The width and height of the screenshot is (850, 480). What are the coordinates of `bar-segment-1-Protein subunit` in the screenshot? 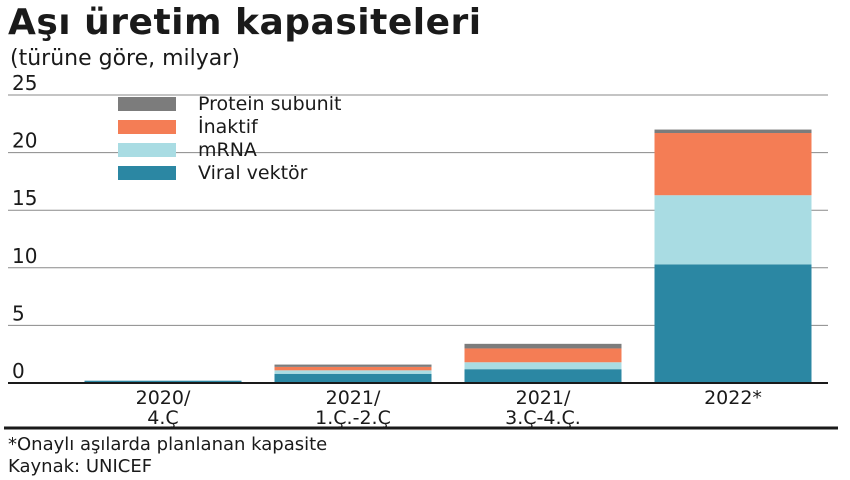 It's located at (353, 365).